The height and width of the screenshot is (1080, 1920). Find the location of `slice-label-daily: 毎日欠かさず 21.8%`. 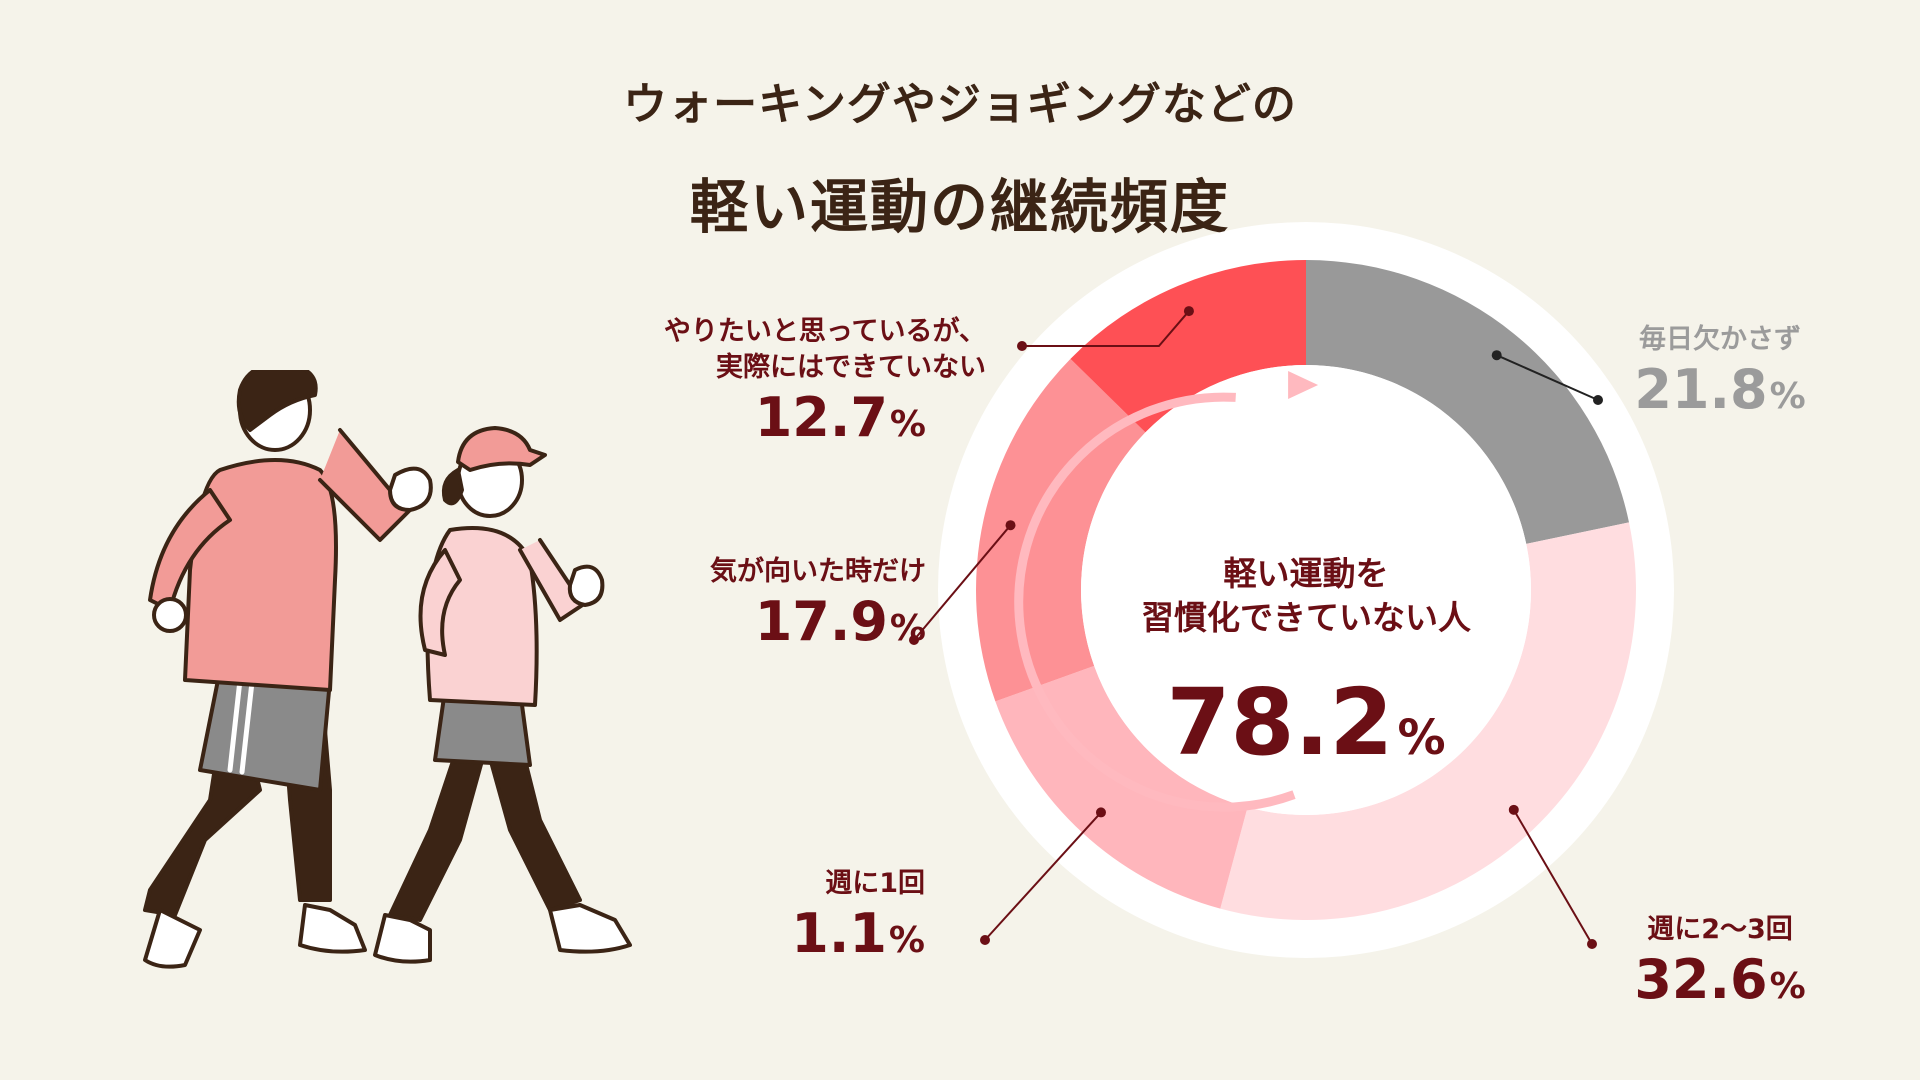

slice-label-daily: 毎日欠かさず 21.8% is located at coordinates (1720, 375).